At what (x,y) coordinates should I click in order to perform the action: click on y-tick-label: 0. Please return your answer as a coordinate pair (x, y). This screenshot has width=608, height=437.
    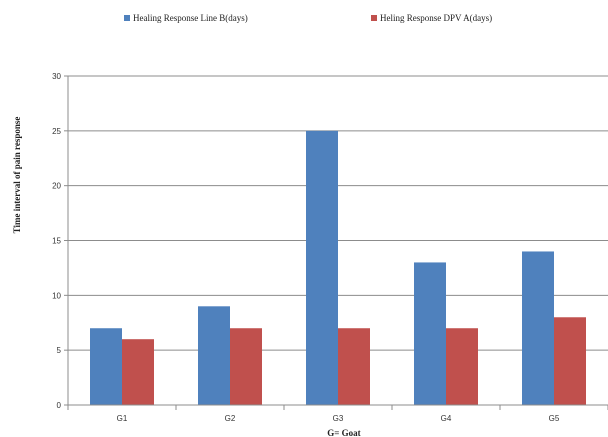
    Looking at the image, I should click on (59, 405).